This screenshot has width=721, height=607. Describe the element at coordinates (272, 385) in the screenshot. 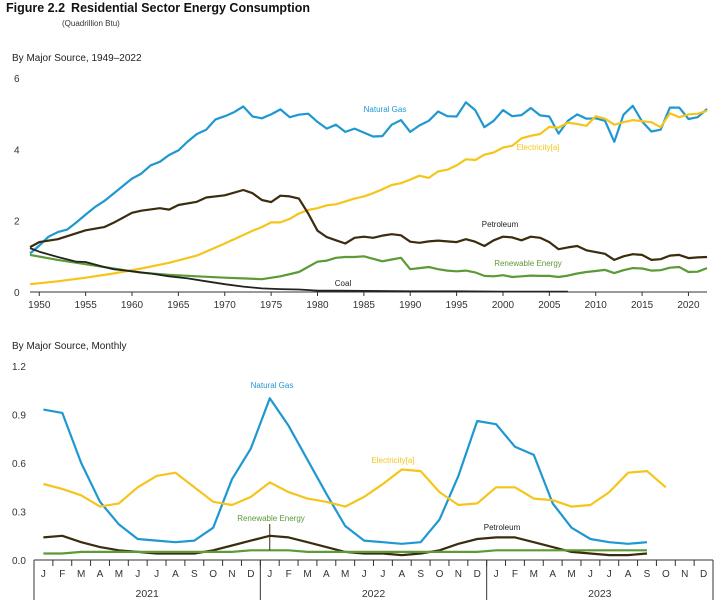

I see `monthly-label-natural-gas: Natural Gas` at that location.